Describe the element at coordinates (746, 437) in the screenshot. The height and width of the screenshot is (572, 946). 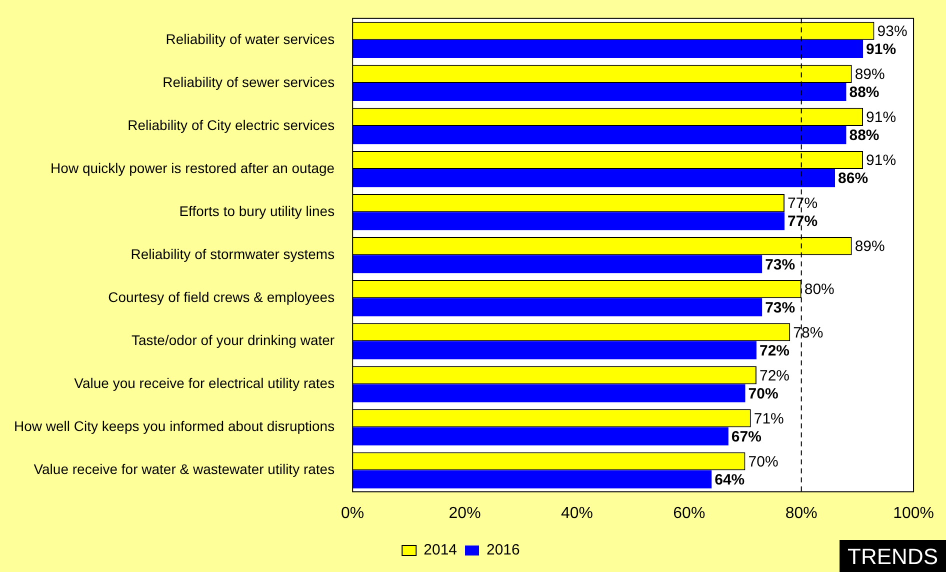
I see `data-label: 67%` at that location.